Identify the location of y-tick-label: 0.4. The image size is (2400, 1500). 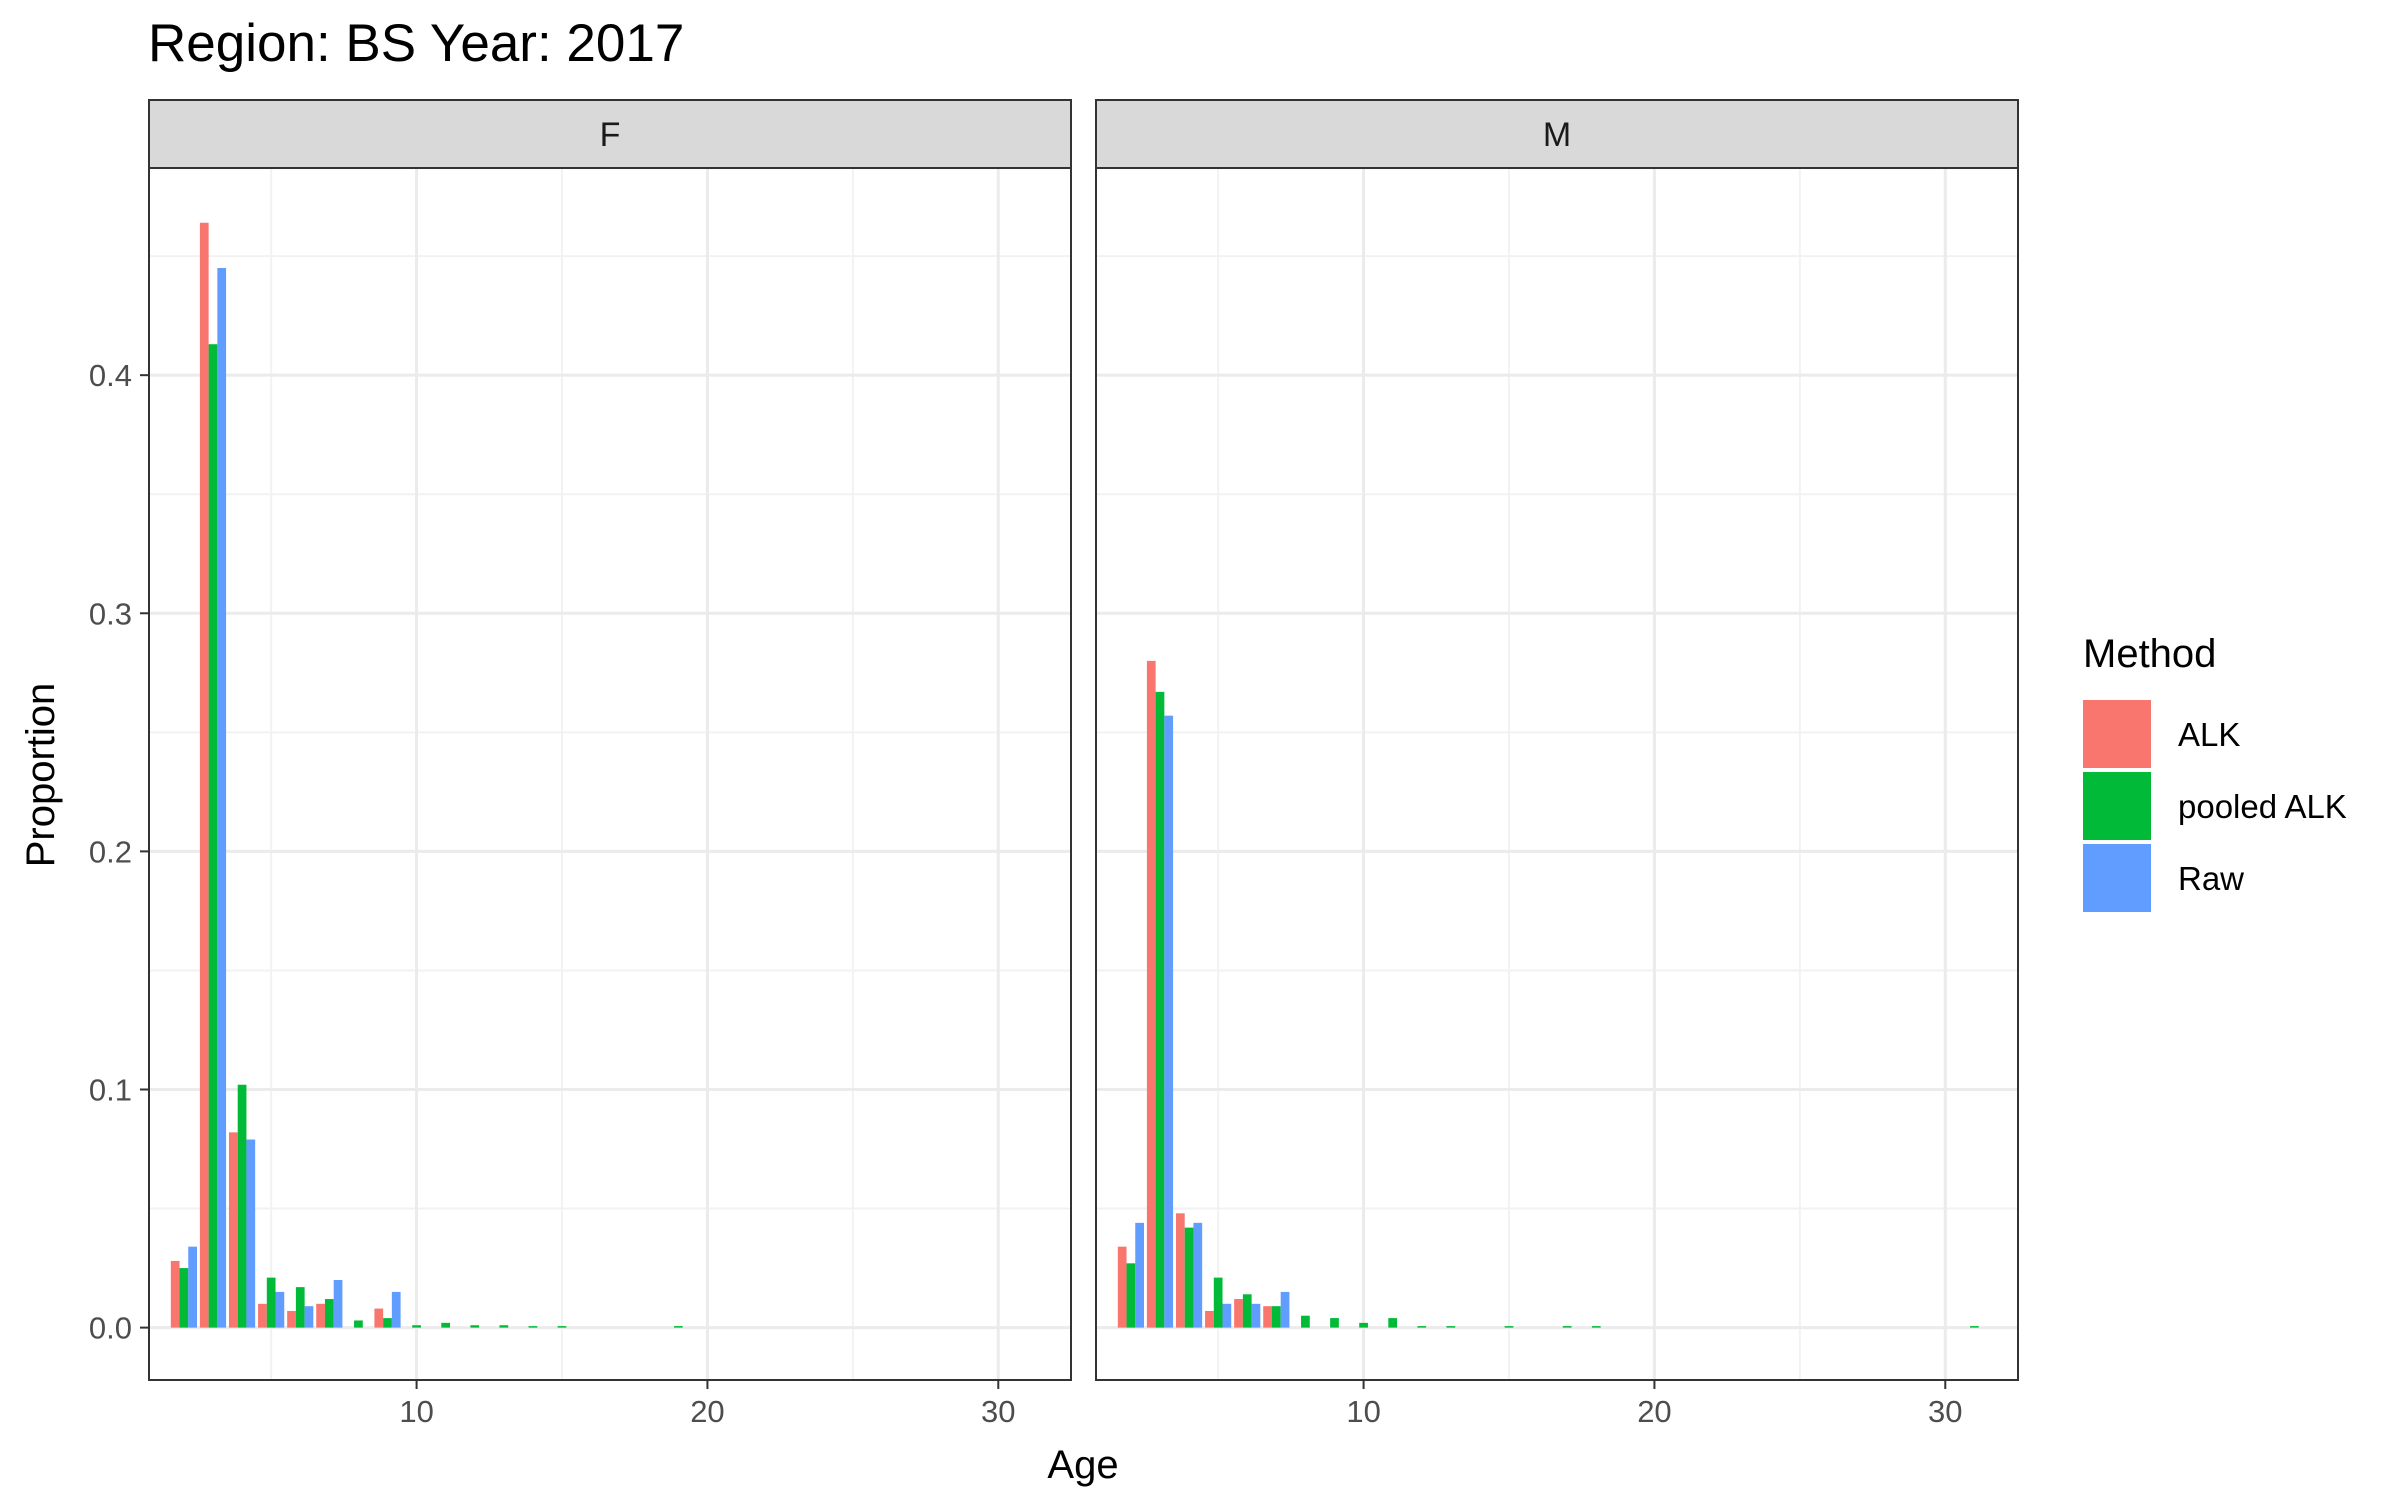
(110, 375).